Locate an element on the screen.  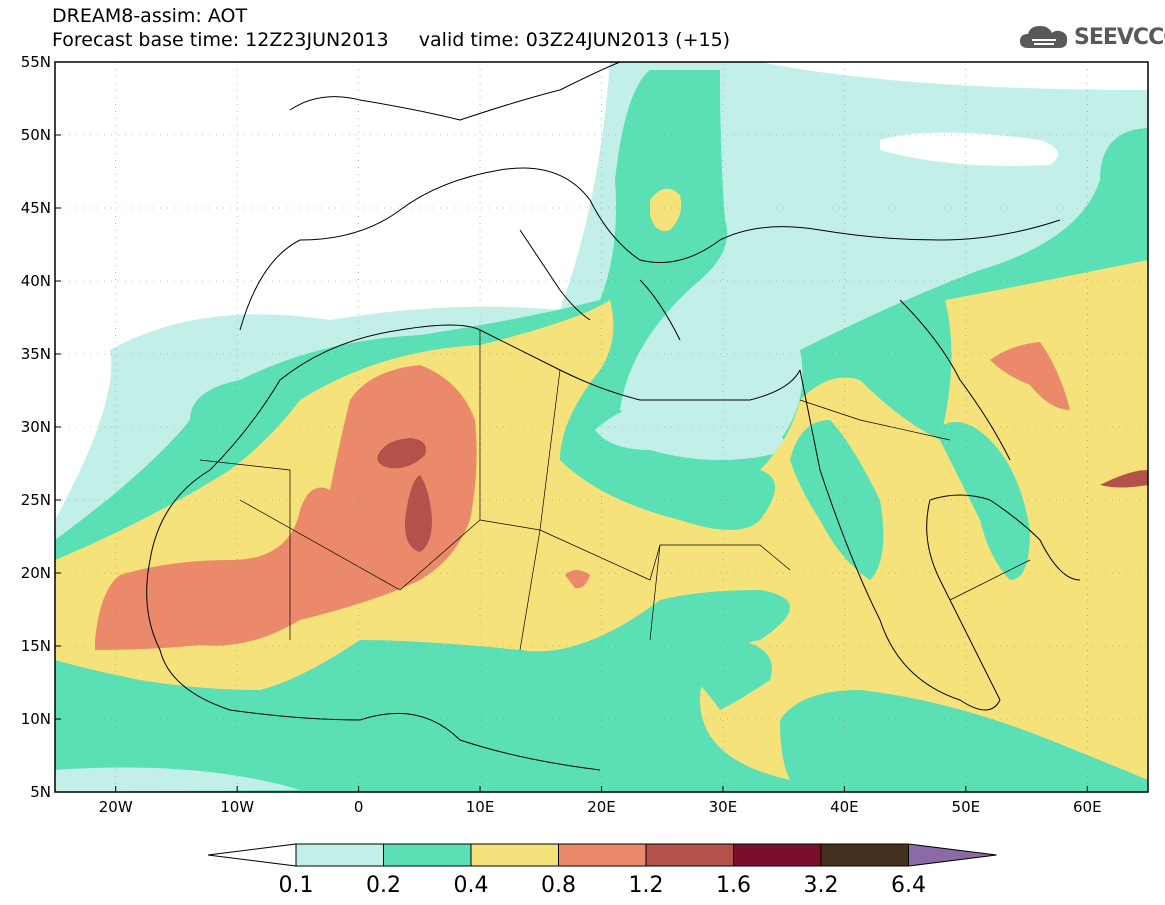
lat-label: 10N is located at coordinates (36, 719).